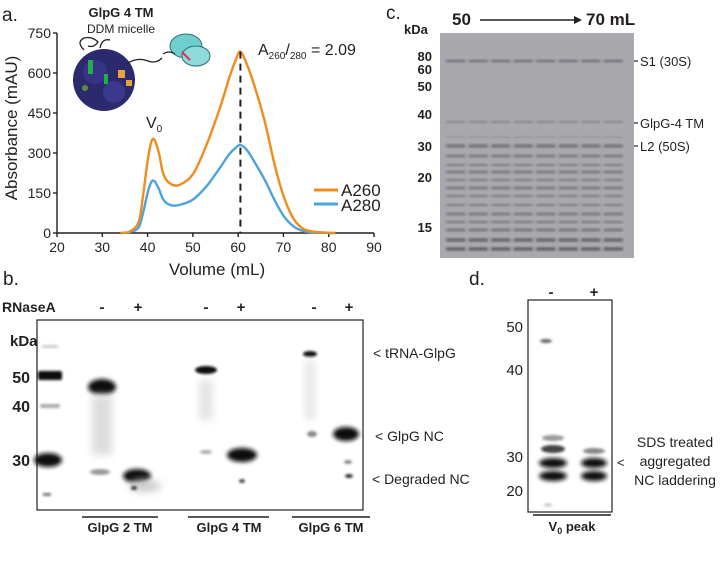 The height and width of the screenshot is (562, 727). What do you see at coordinates (47, 233) in the screenshot?
I see `y-tick-label: 0` at bounding box center [47, 233].